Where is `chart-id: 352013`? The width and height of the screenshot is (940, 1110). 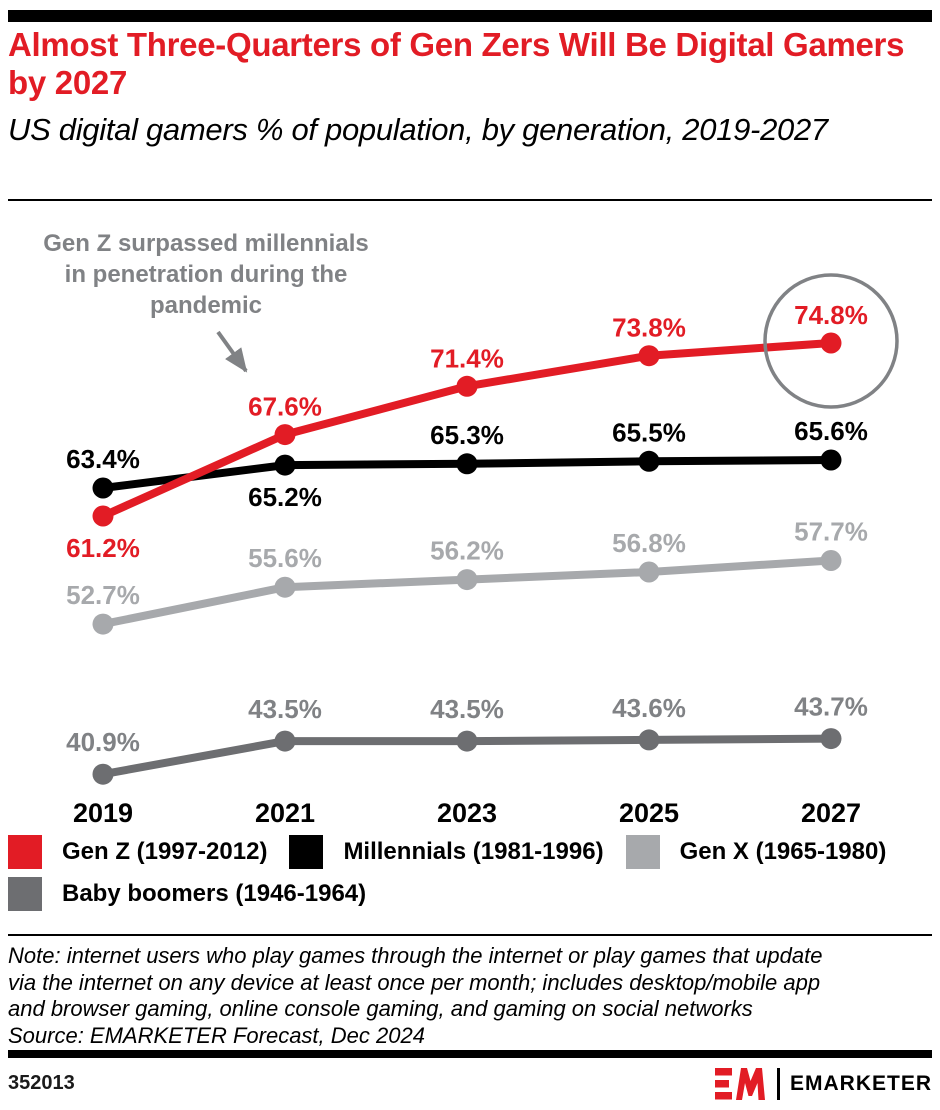
chart-id: 352013 is located at coordinates (41, 1083).